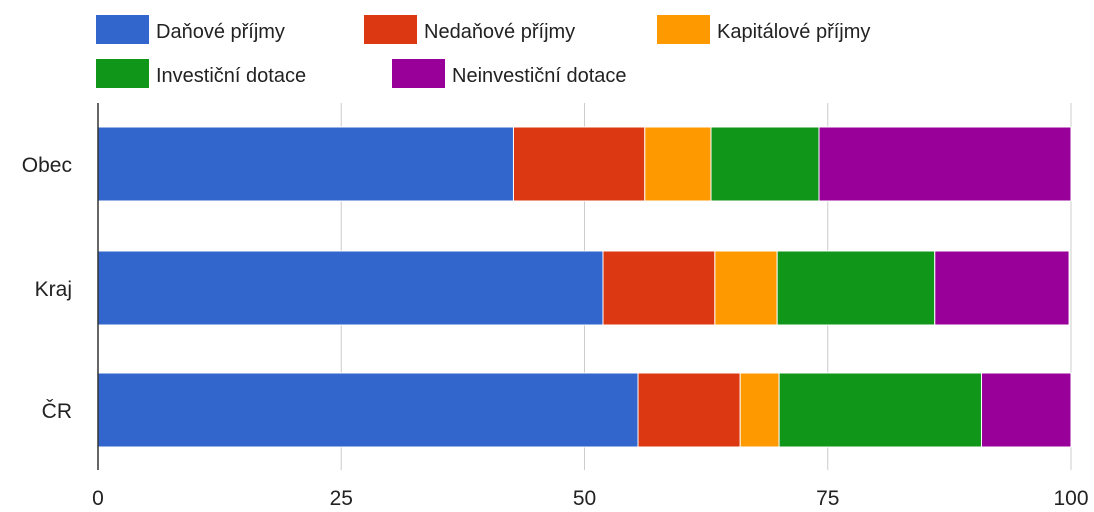 This screenshot has width=1094, height=512. I want to click on legend-label: Daňové příjmy, so click(220, 32).